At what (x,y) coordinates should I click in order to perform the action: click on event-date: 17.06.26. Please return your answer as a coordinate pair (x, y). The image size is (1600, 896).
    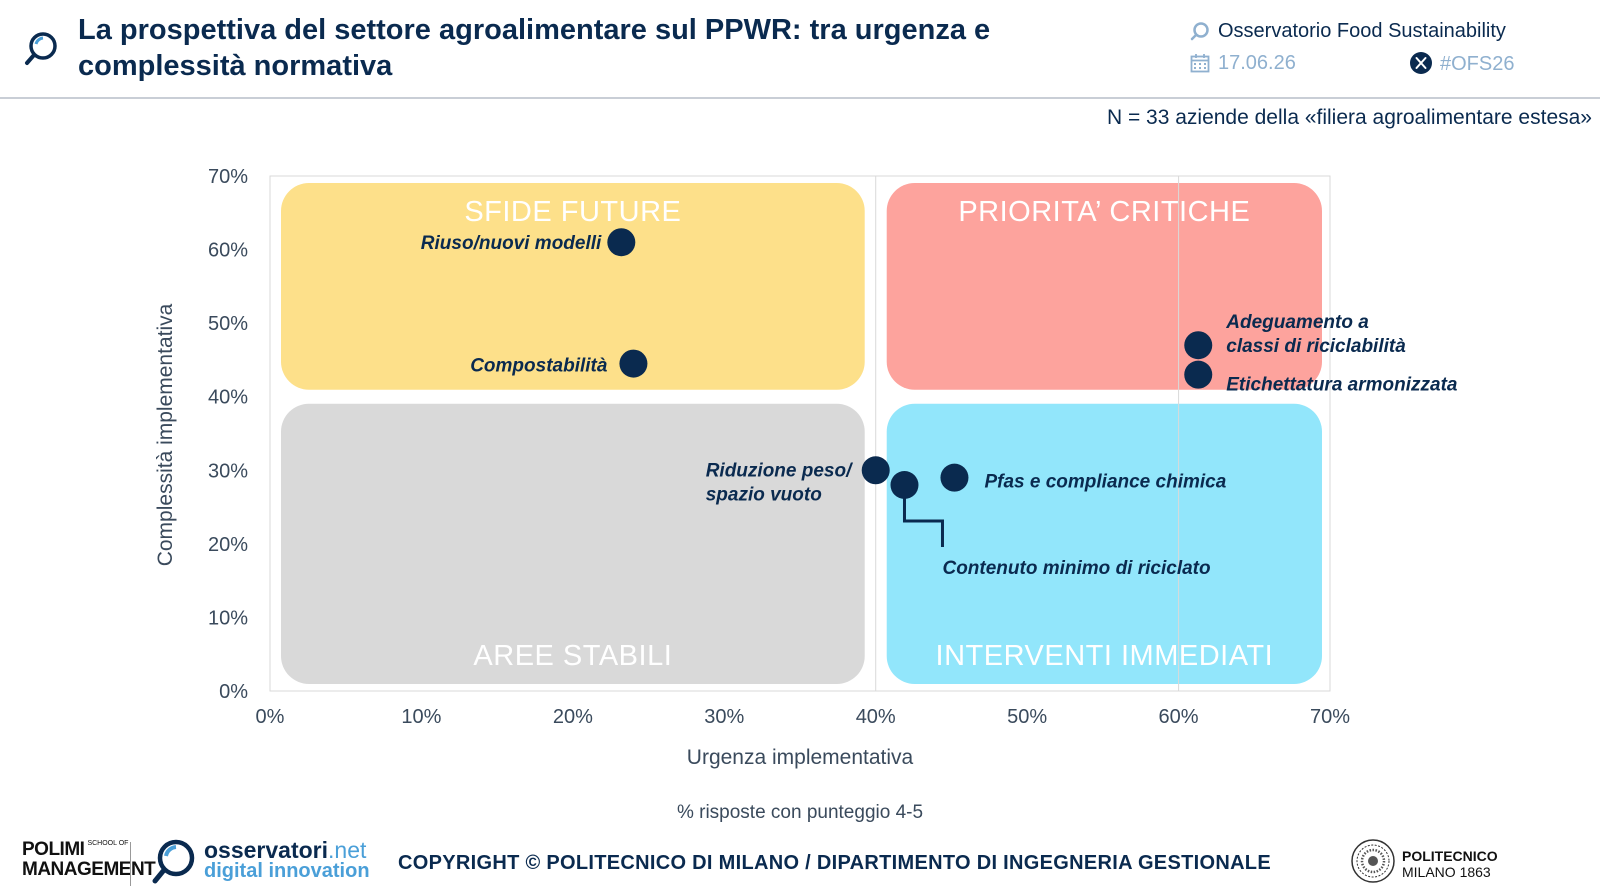
    Looking at the image, I should click on (1257, 63).